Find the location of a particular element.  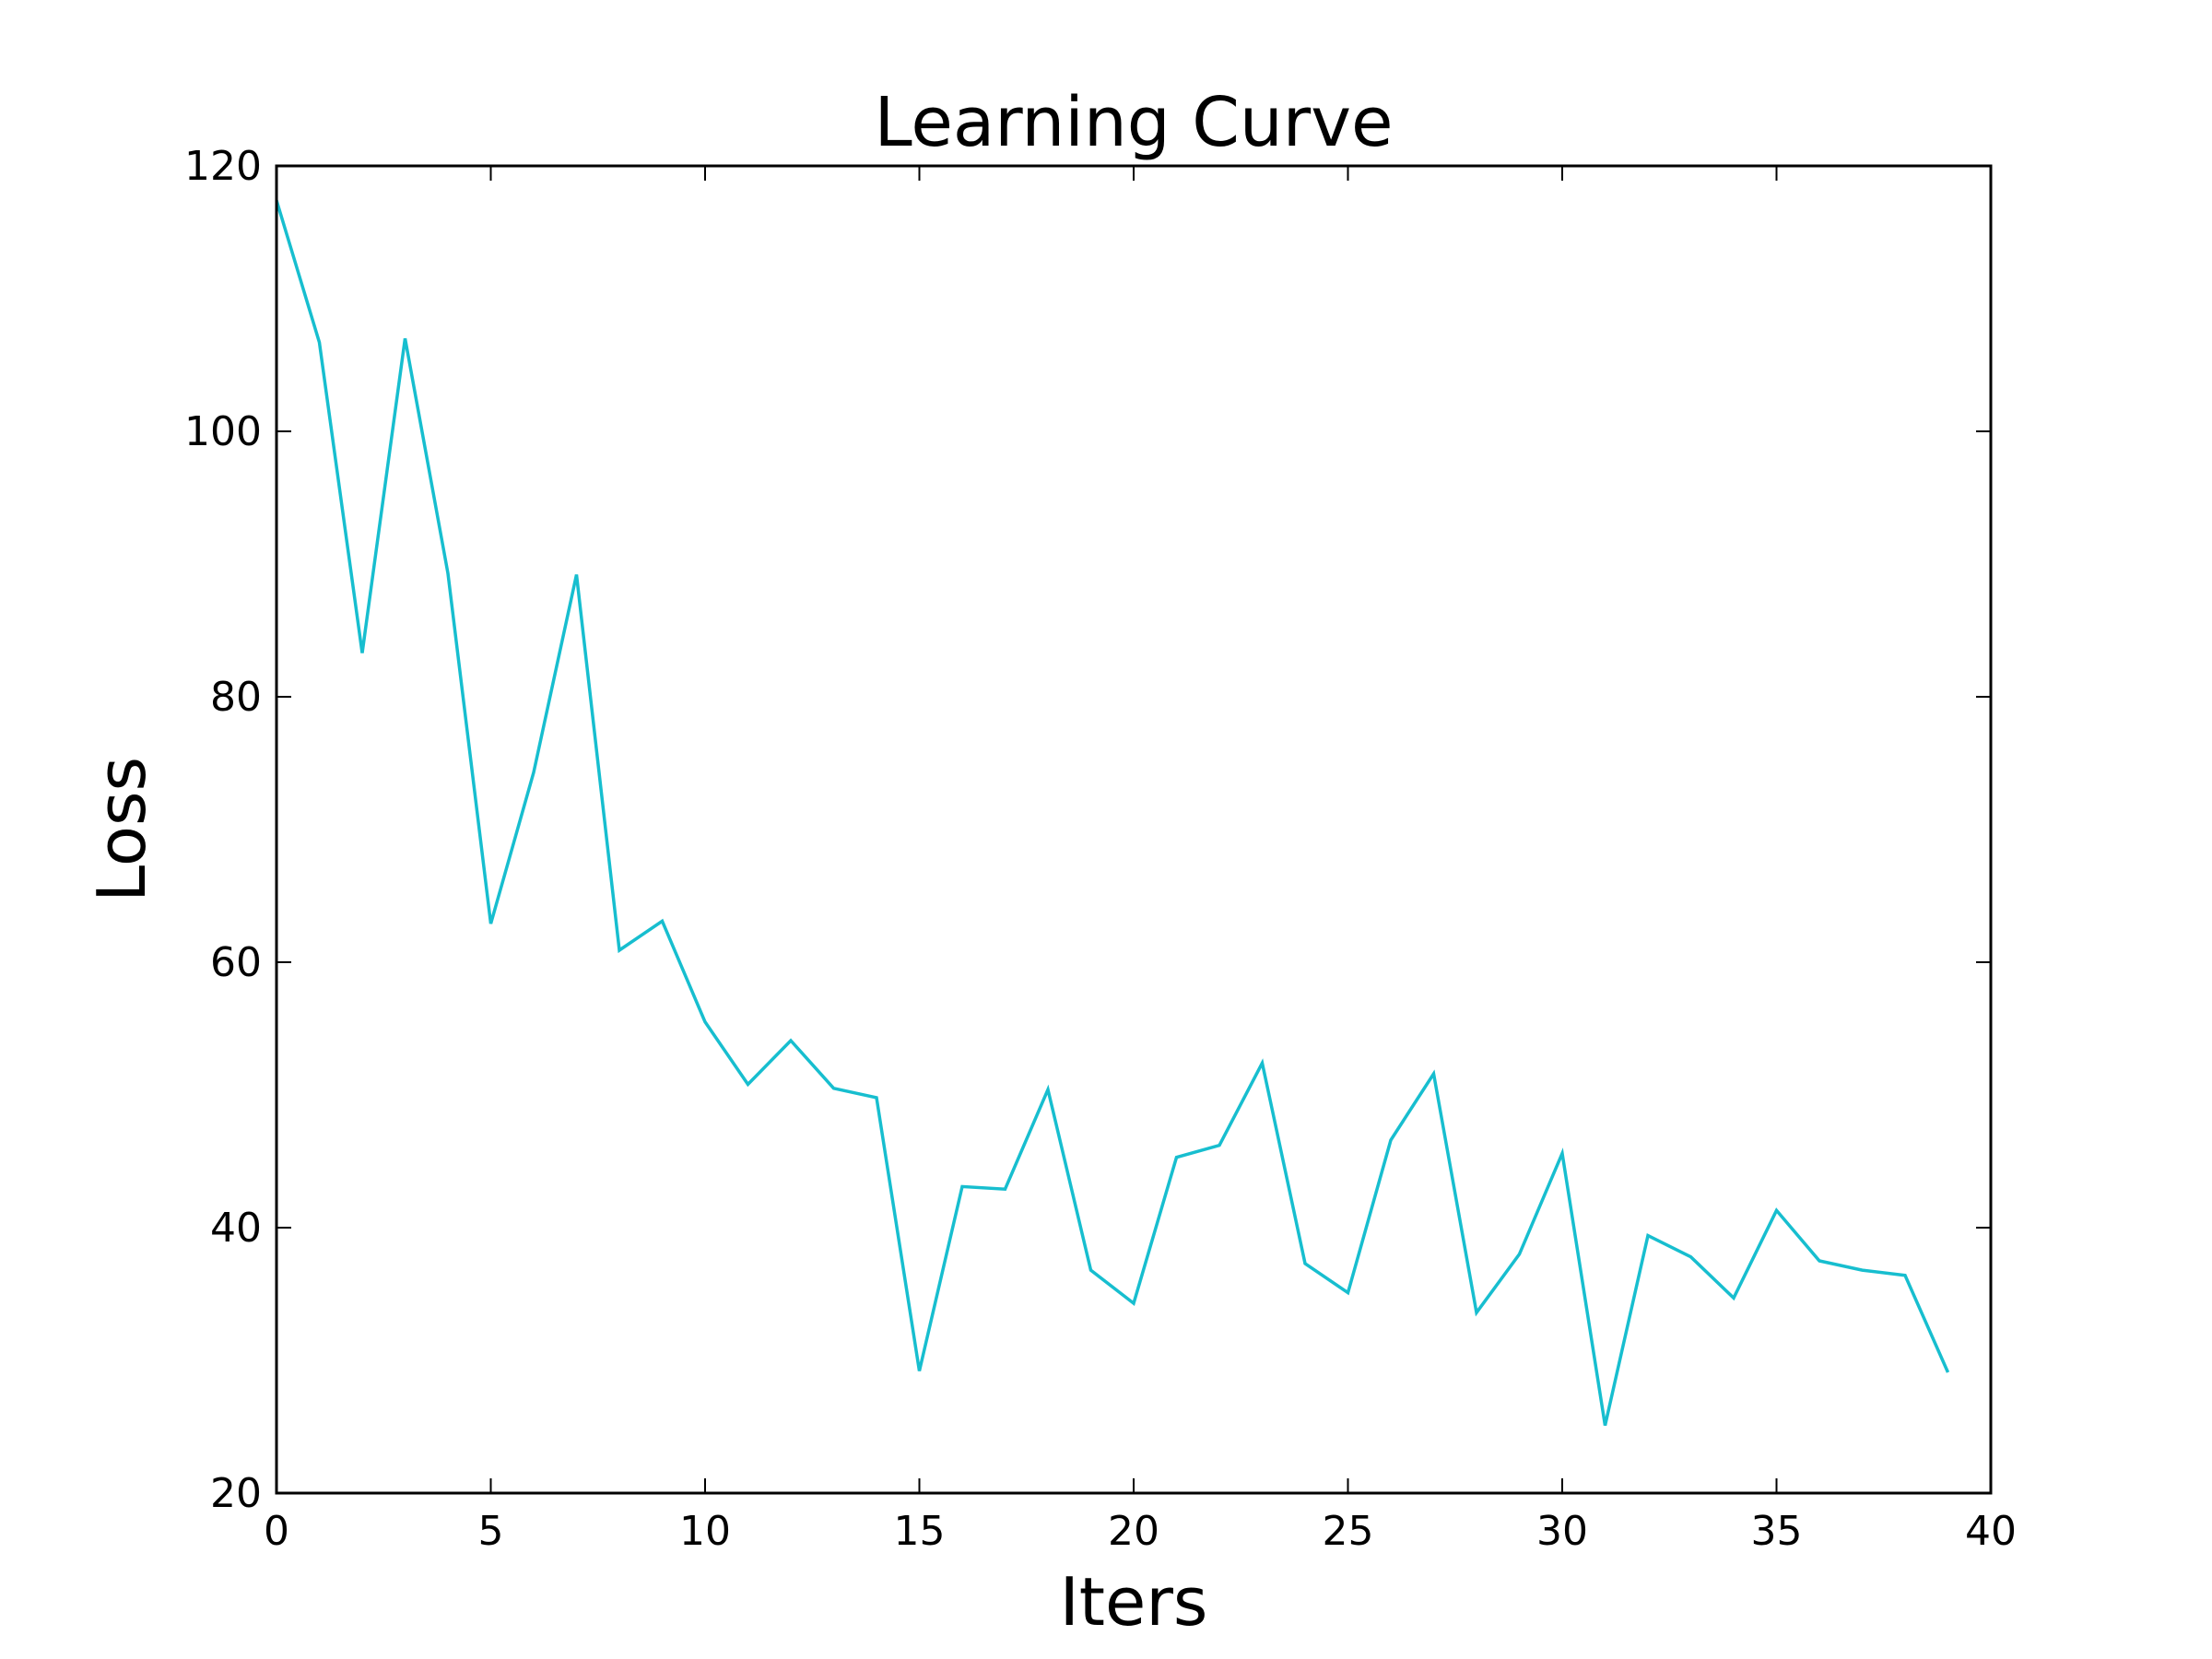

x-tick-label: 5 is located at coordinates (491, 1531).